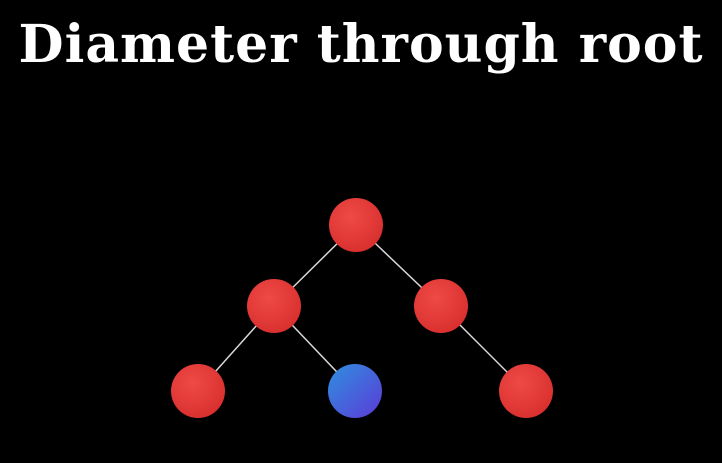 The height and width of the screenshot is (463, 722). I want to click on tree-node-root, so click(356, 225).